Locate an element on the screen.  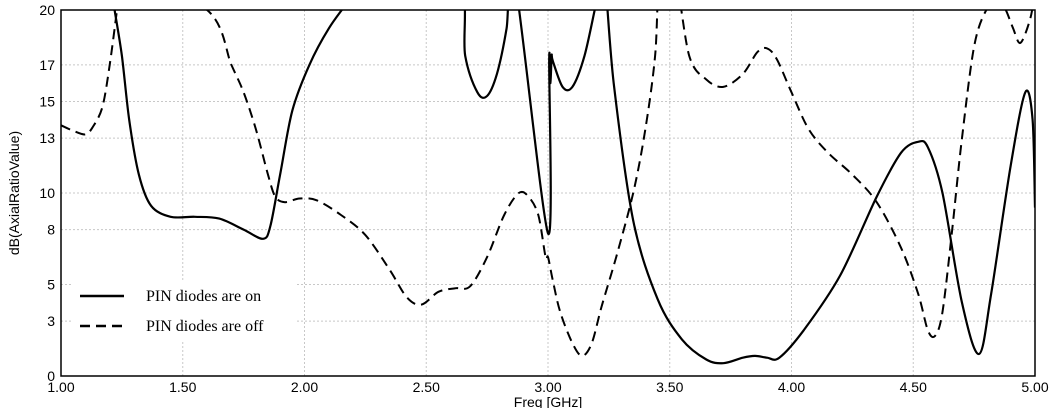
x-tick-label: 4.50 is located at coordinates (913, 387).